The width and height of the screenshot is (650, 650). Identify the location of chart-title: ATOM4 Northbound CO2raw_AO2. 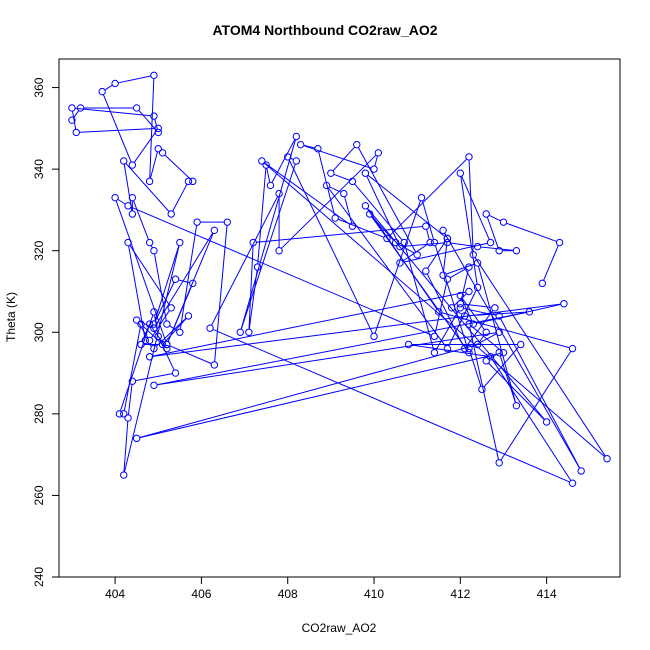
(324, 30).